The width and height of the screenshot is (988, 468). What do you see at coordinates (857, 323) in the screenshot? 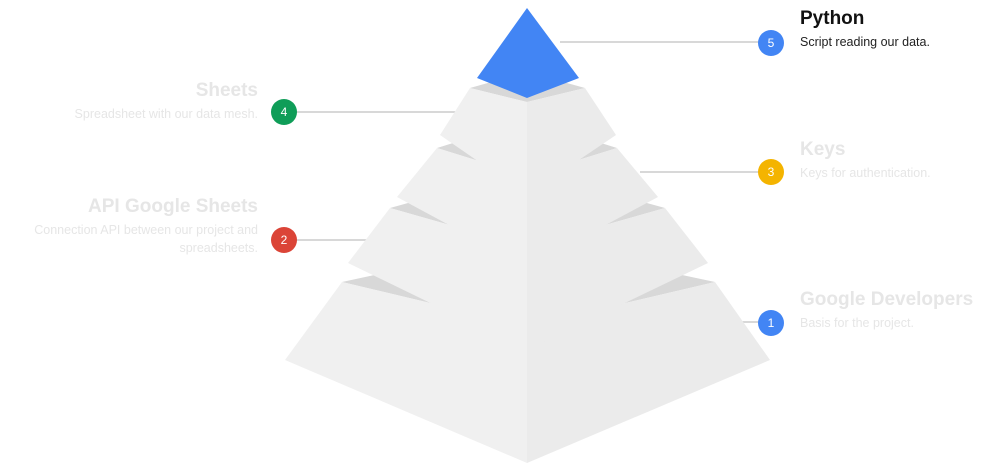
I see `layer-1-description: Basis for the project.` at bounding box center [857, 323].